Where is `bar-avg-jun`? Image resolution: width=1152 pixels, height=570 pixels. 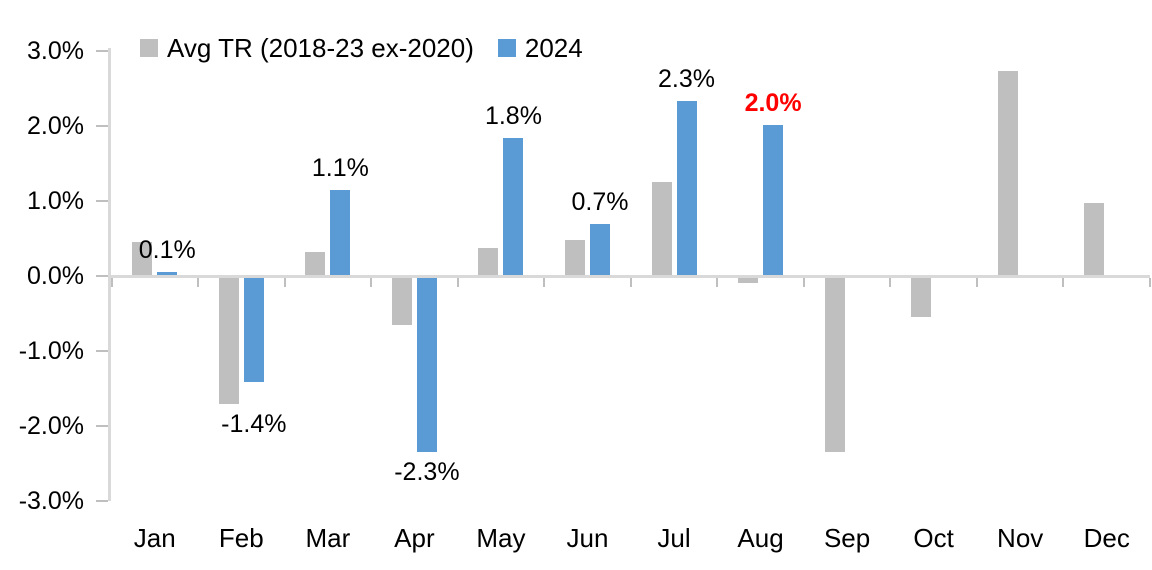 bar-avg-jun is located at coordinates (574, 258).